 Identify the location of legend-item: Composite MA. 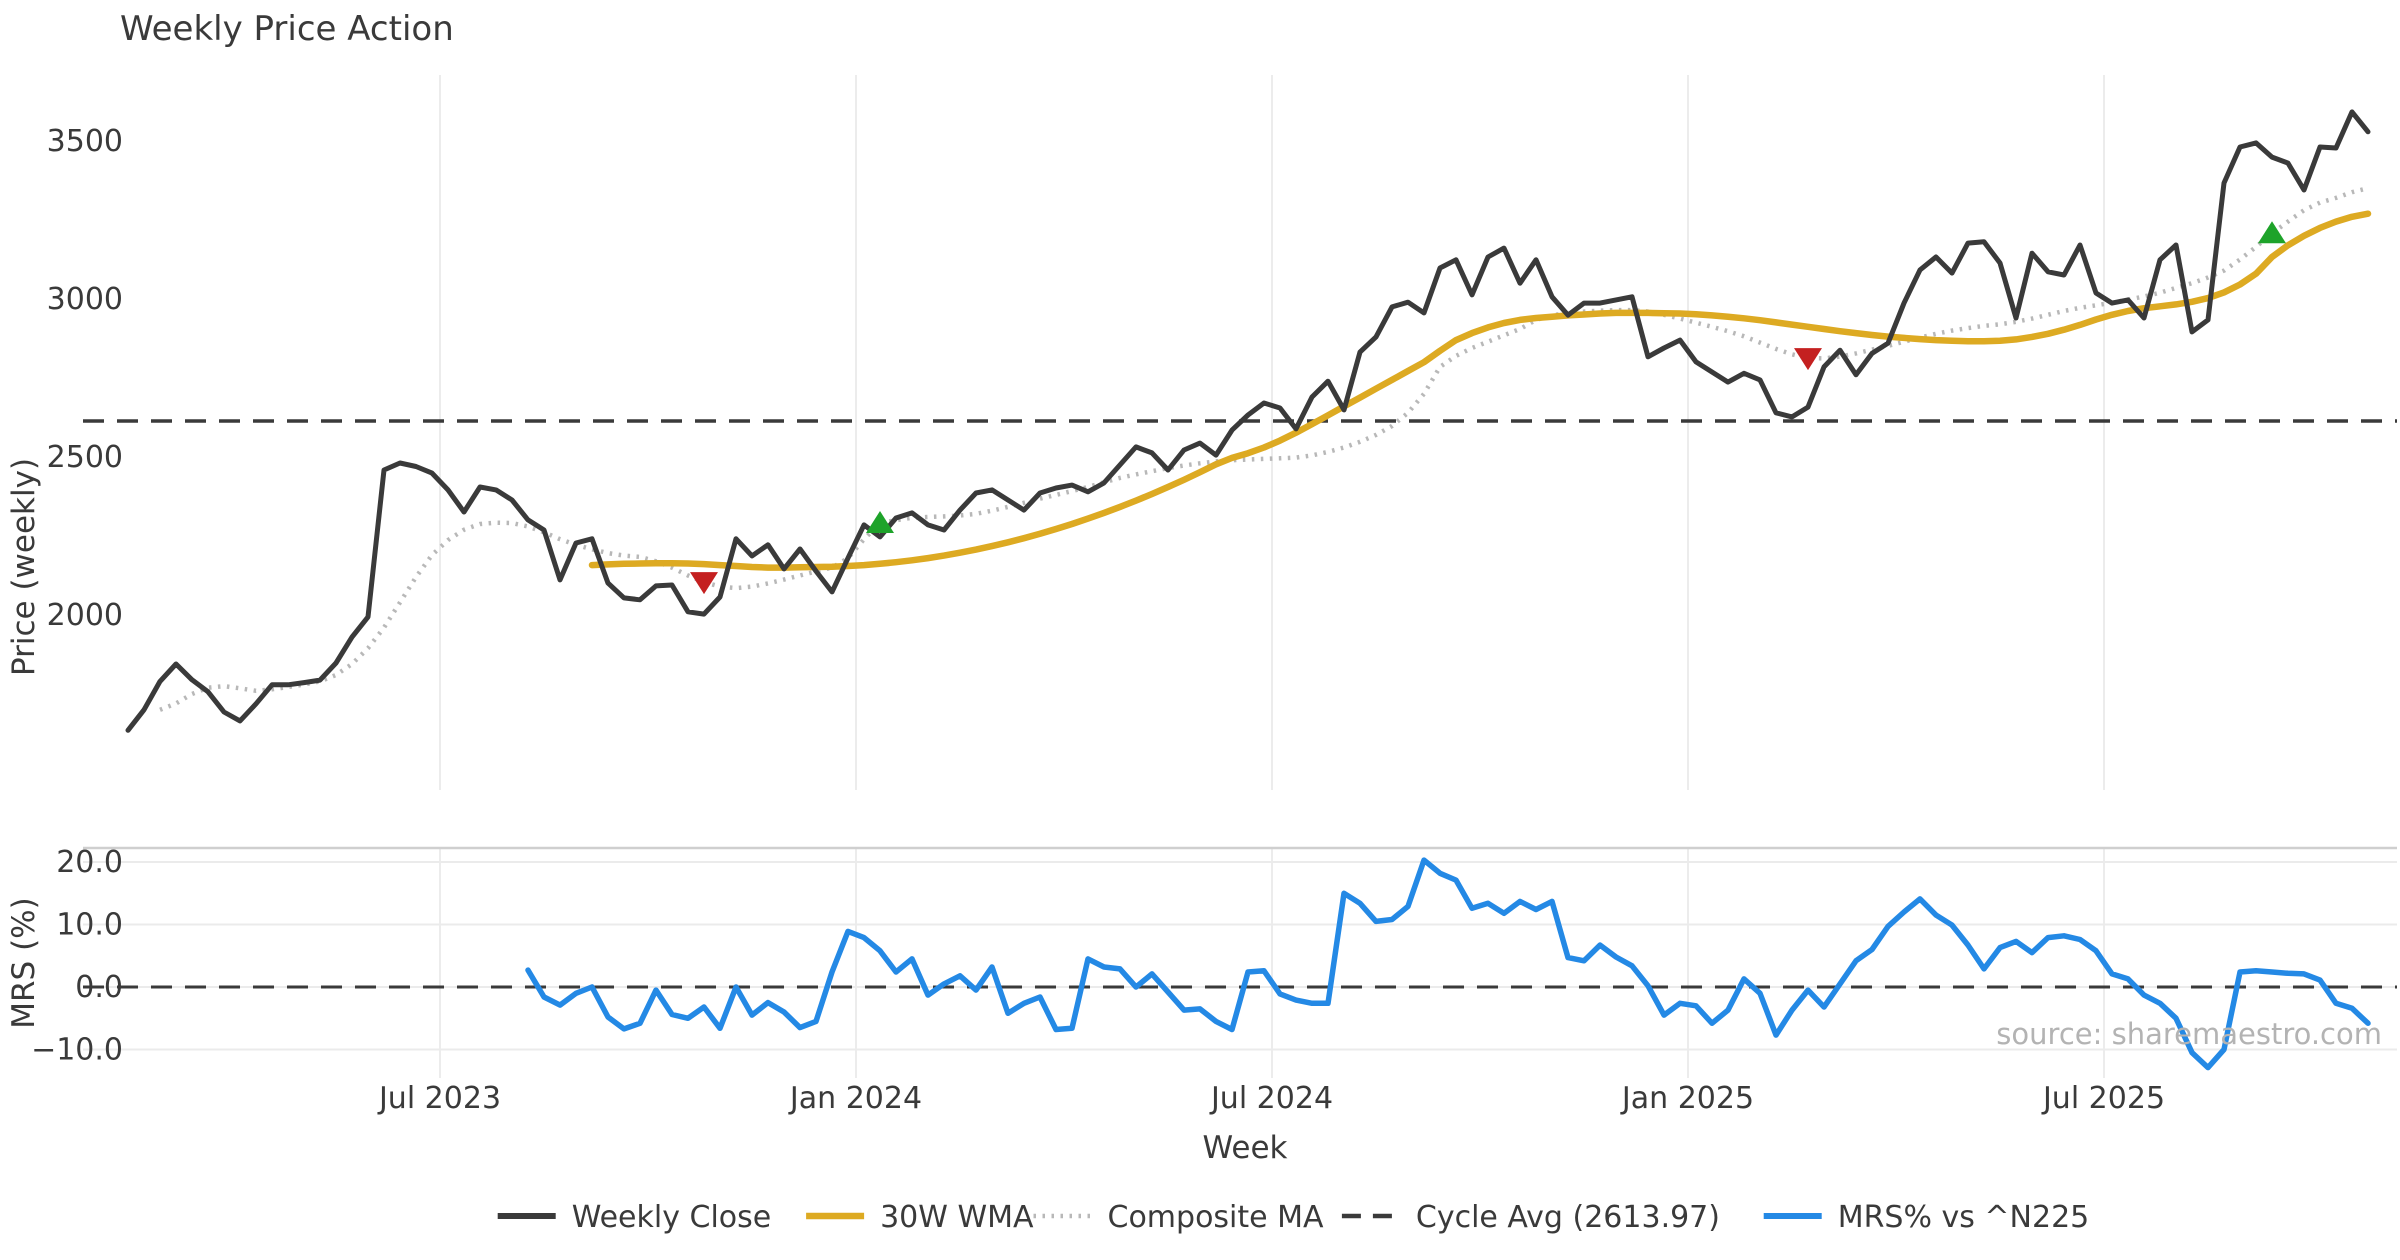
(1179, 1217).